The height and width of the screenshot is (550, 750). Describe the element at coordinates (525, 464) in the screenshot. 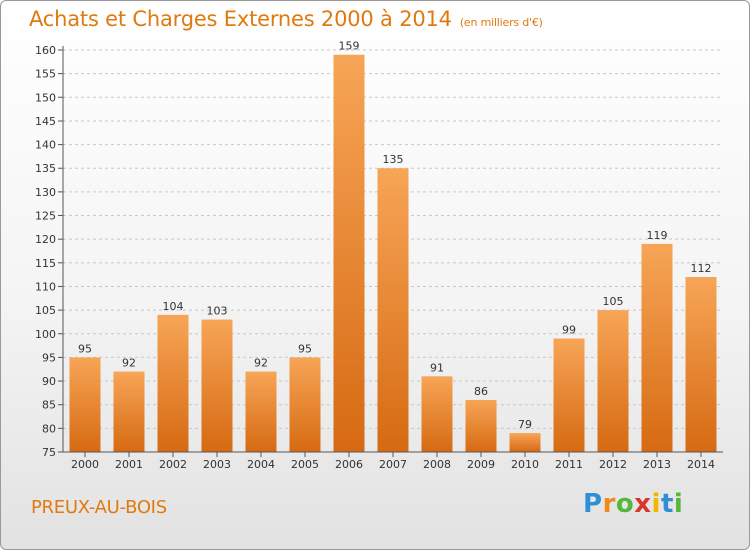

I see `x-tick-label: 2010` at that location.